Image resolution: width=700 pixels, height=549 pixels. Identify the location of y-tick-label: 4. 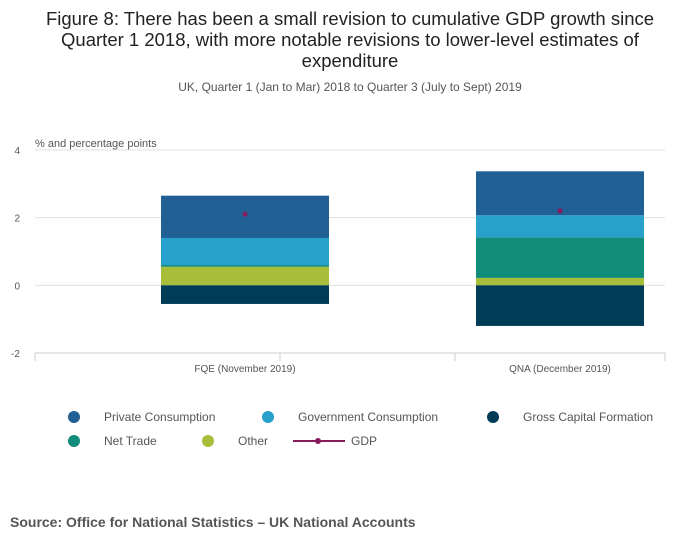
(17, 151).